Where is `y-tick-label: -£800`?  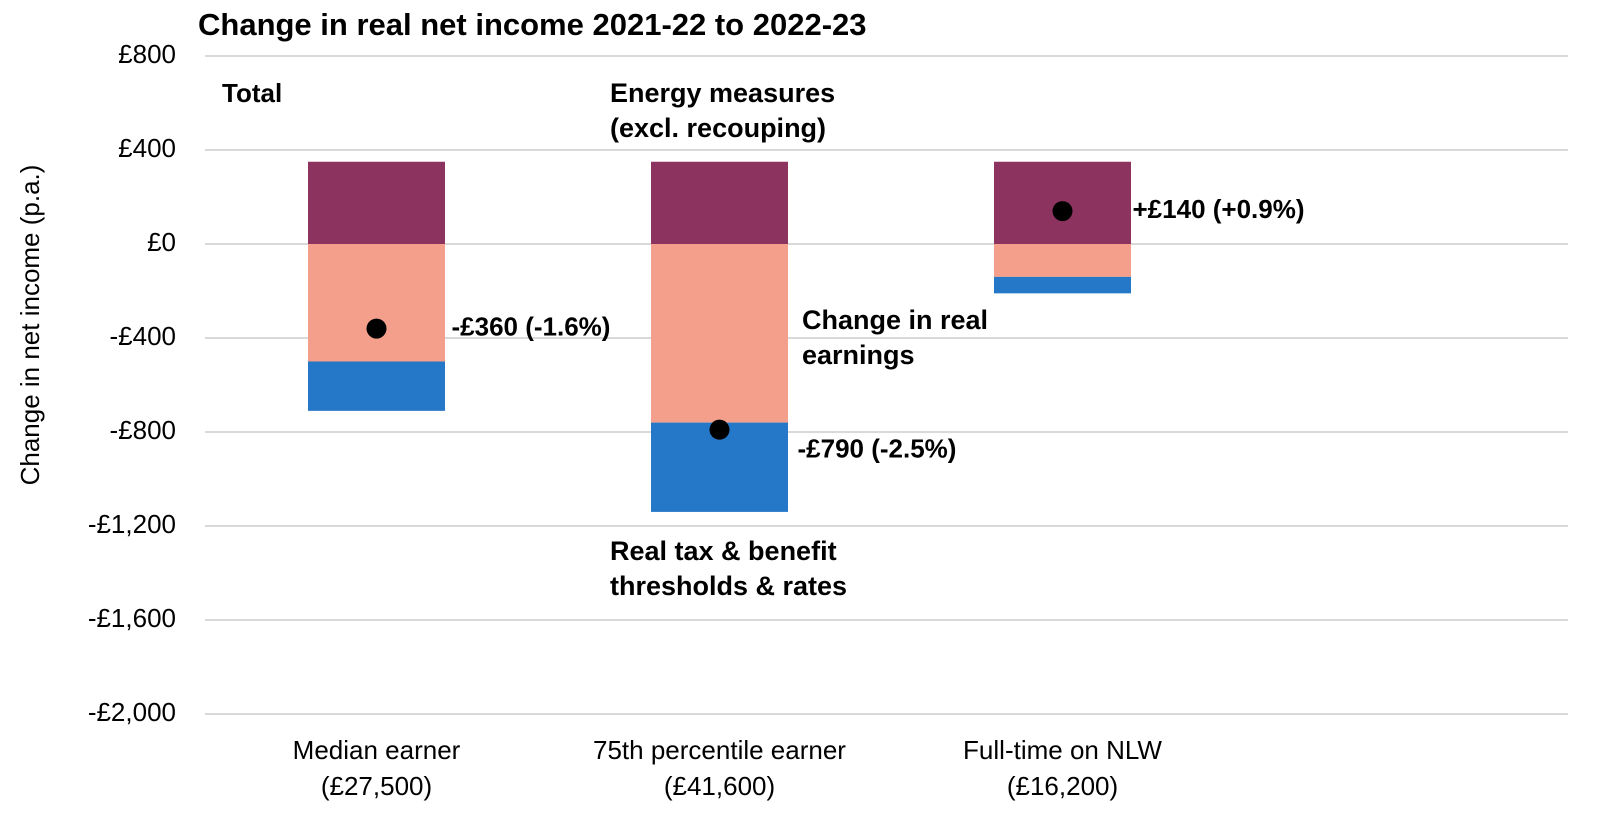
y-tick-label: -£800 is located at coordinates (143, 430).